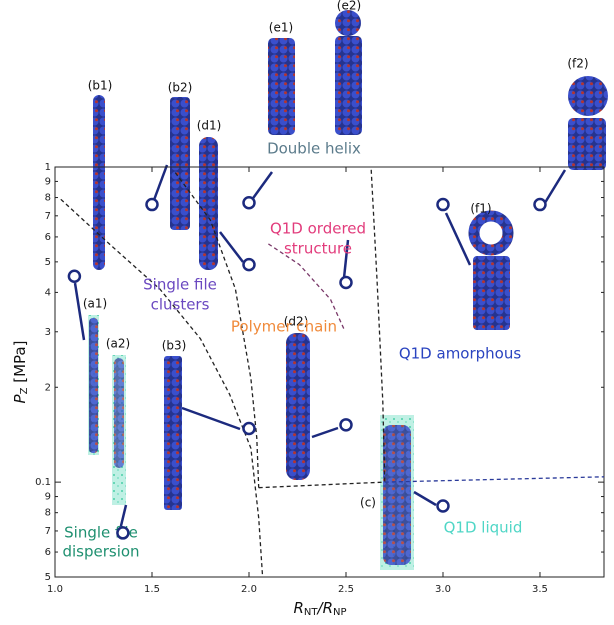 The height and width of the screenshot is (625, 614). Describe the element at coordinates (118, 344) in the screenshot. I see `panel-label: (a2)` at that location.